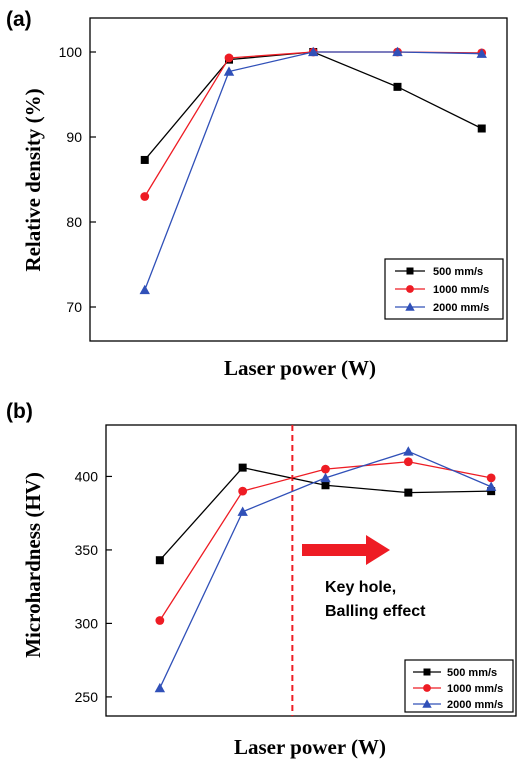  I want to click on y-tick-label: 100, so click(71, 52).